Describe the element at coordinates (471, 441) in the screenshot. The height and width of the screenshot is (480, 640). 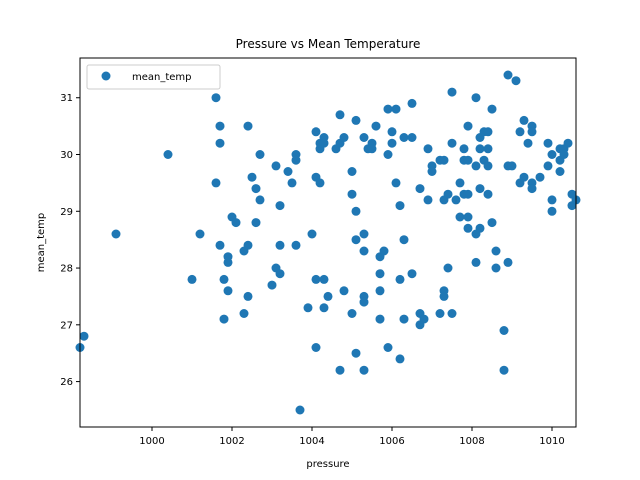
I see `x-tick-label: 1008` at that location.